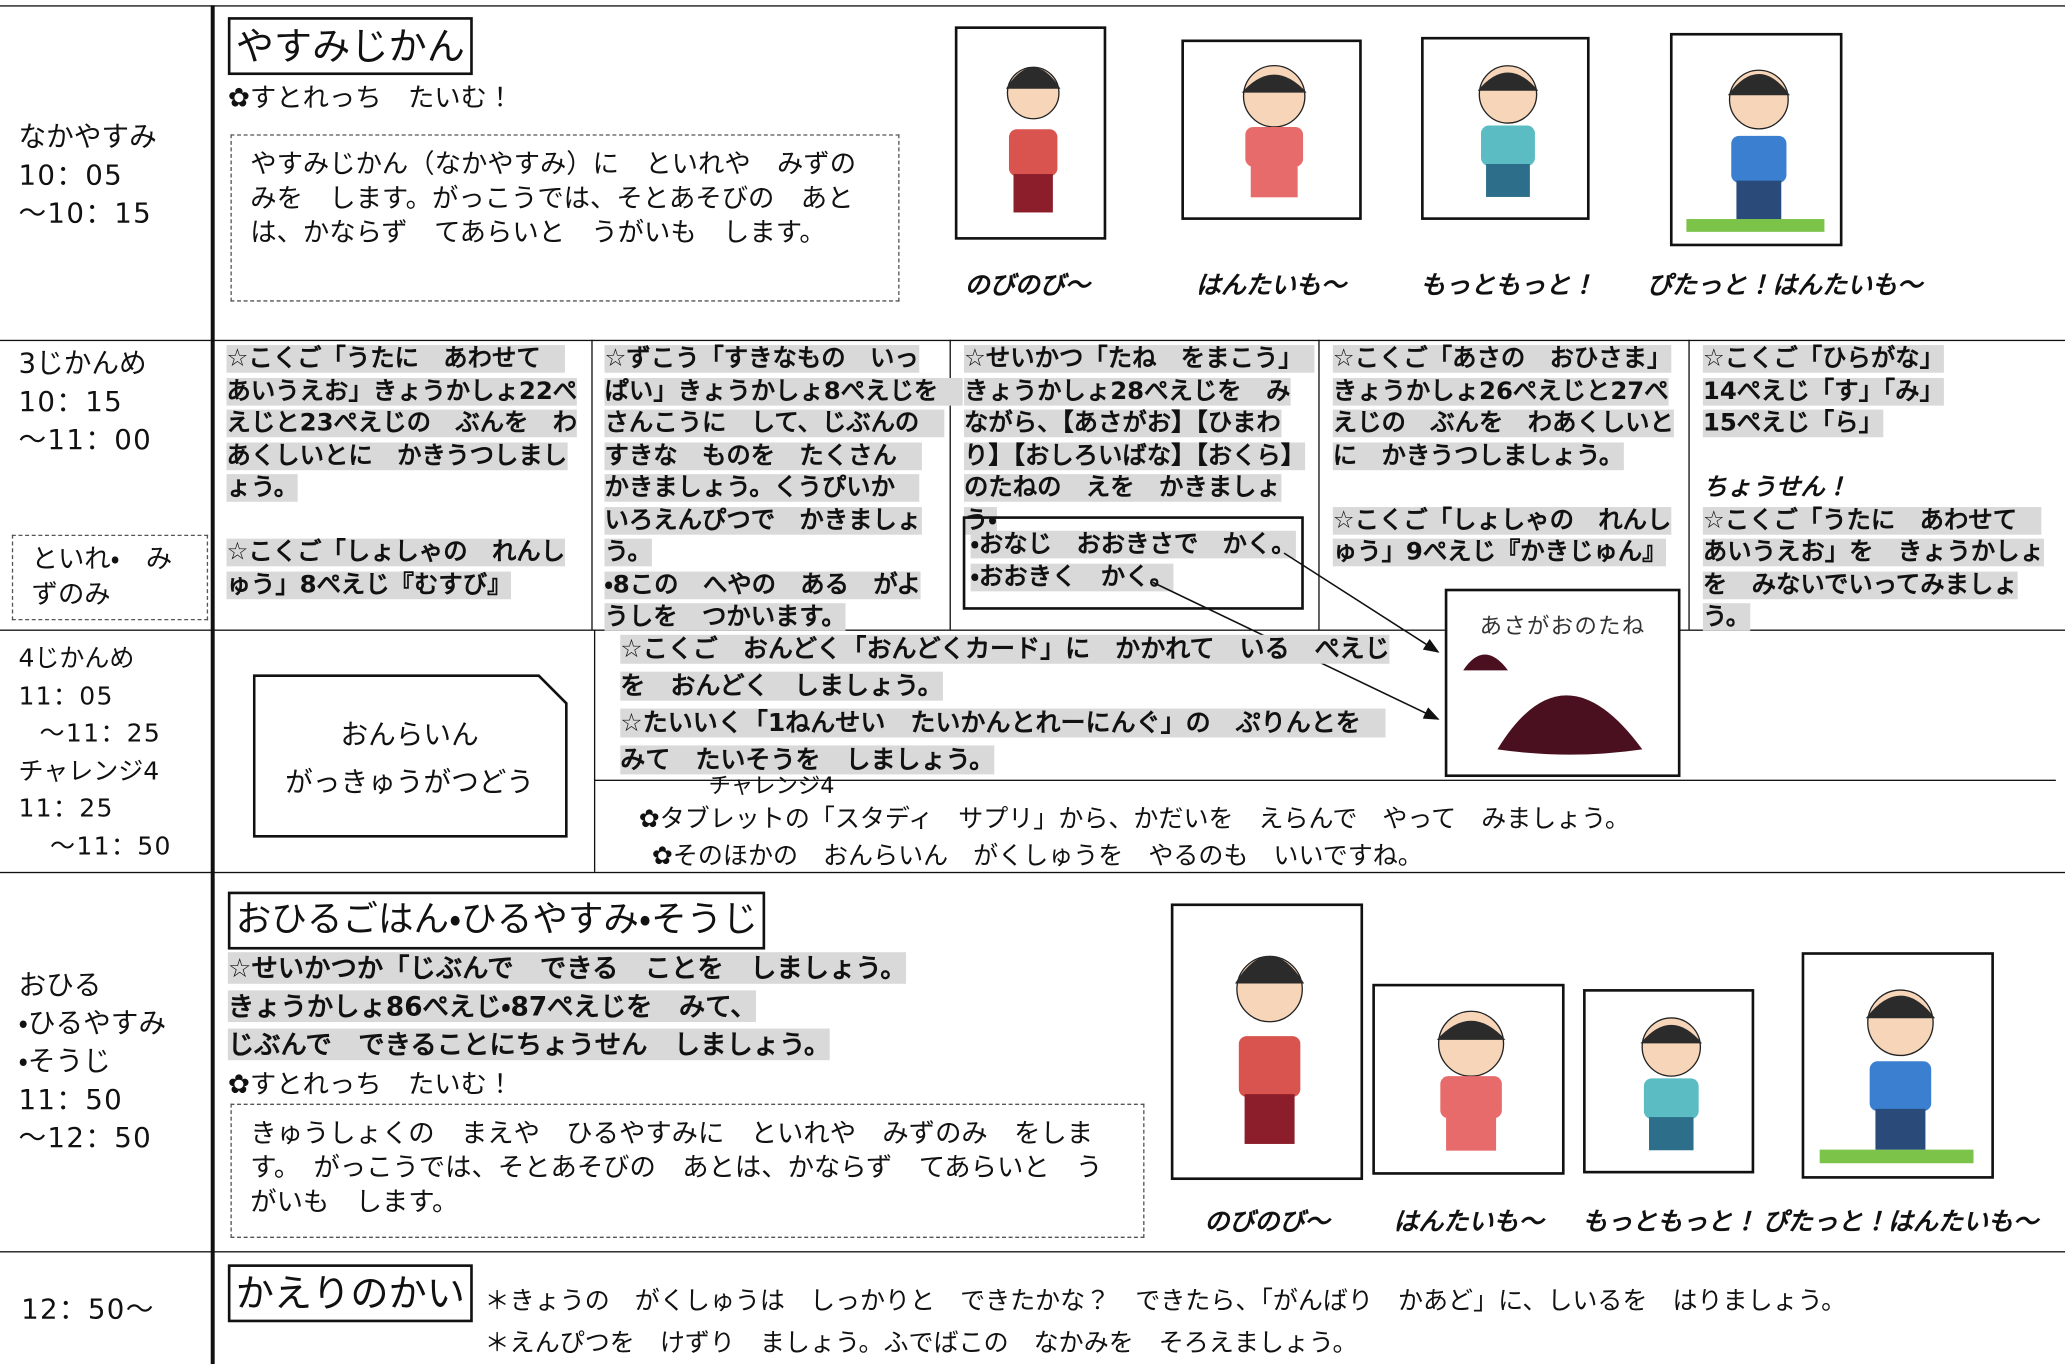  I want to click on time: なかやすみ 10：05 ～10：15, so click(87, 176).